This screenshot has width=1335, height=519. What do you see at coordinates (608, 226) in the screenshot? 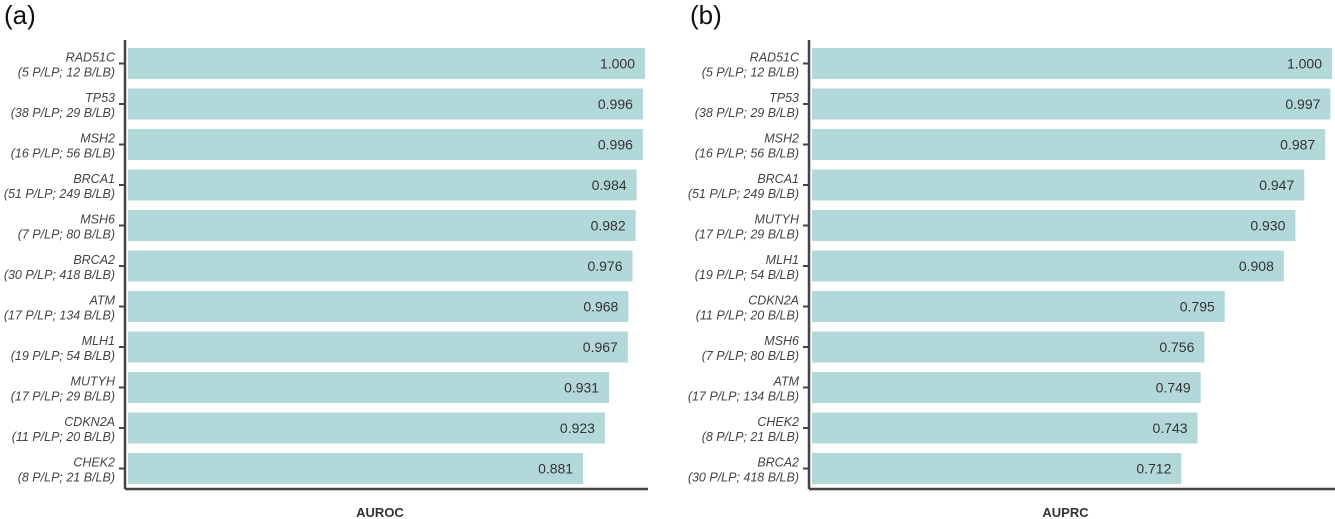
I see `value-label: 0.982` at bounding box center [608, 226].